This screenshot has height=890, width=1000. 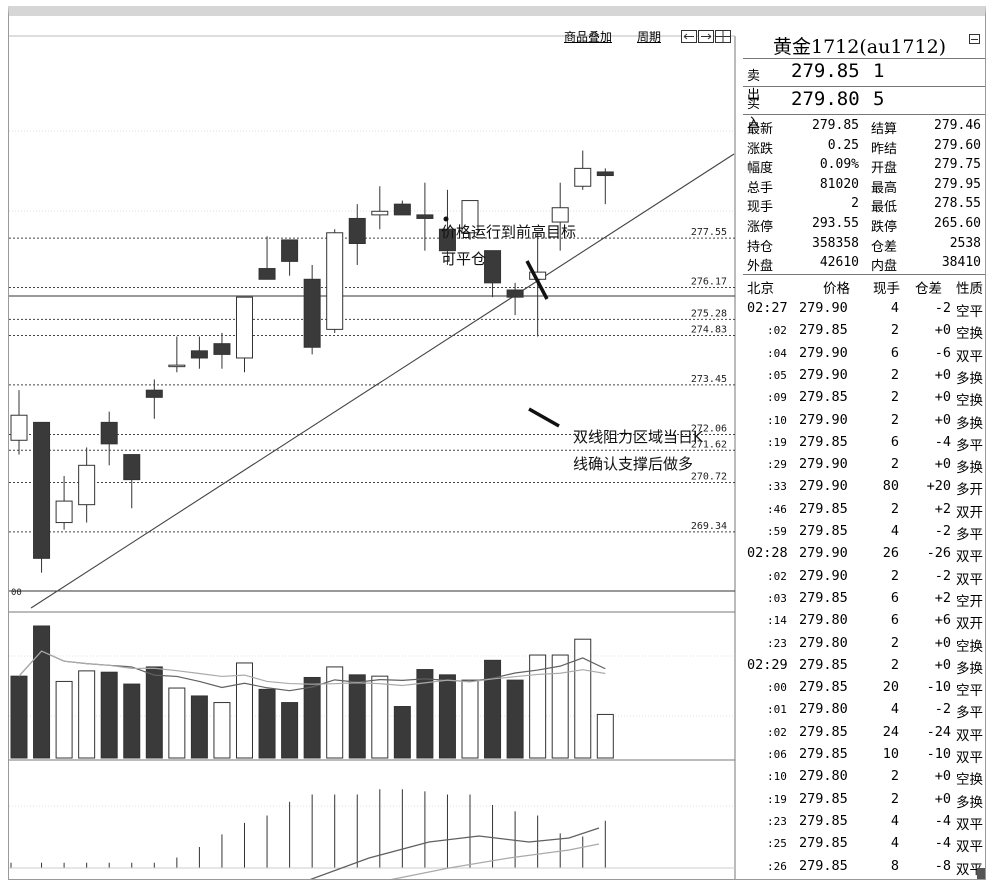 What do you see at coordinates (974, 39) in the screenshot?
I see `restore-icon` at bounding box center [974, 39].